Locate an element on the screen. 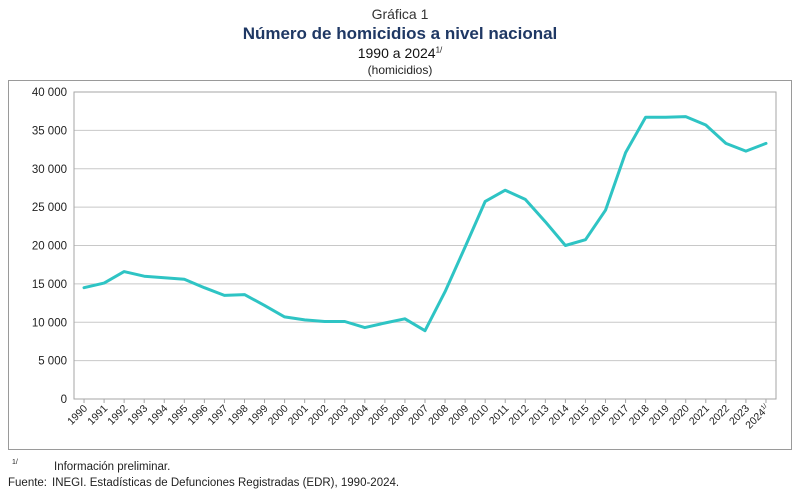  y-tick-label: 30 000 is located at coordinates (49, 170).